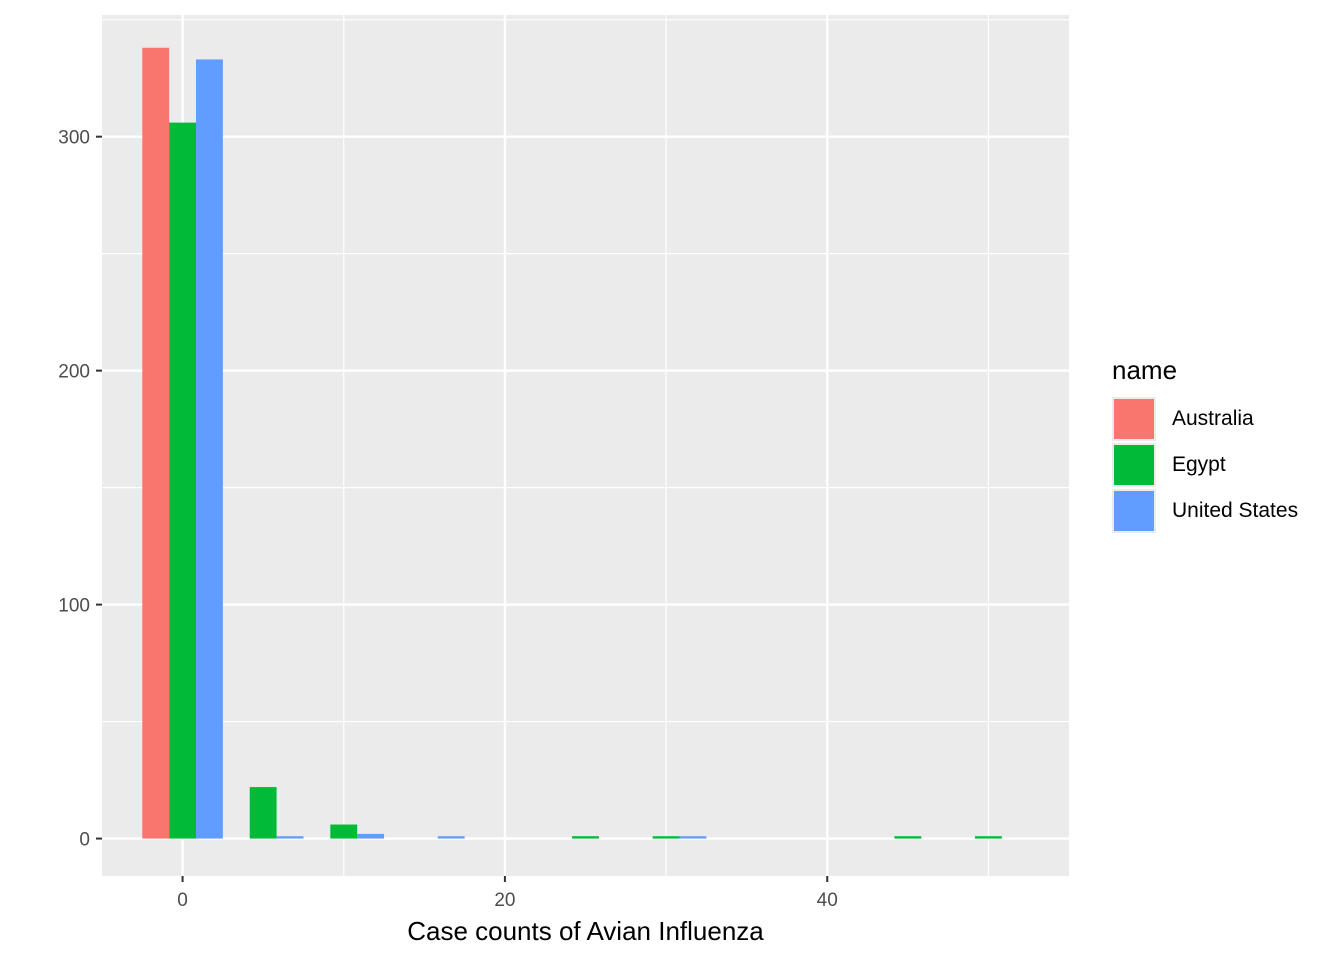  Describe the element at coordinates (84, 840) in the screenshot. I see `y-tick-label: 0` at that location.